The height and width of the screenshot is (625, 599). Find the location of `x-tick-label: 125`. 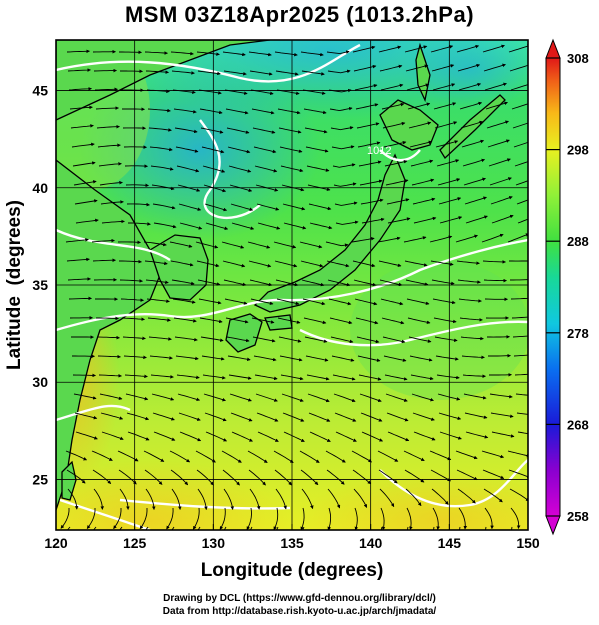

x-tick-label: 125 is located at coordinates (135, 543).